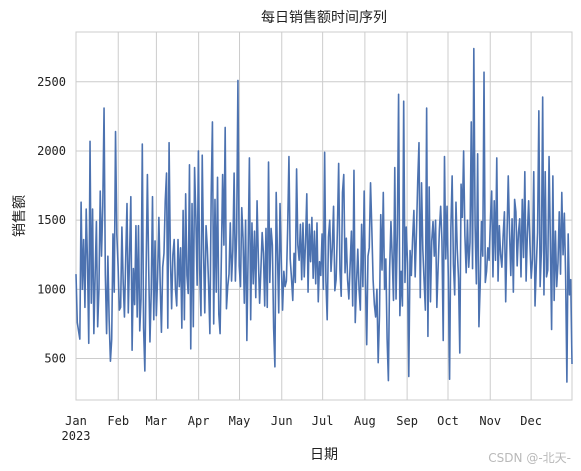  Describe the element at coordinates (448, 421) in the screenshot. I see `x-tick-label: Oct` at that location.